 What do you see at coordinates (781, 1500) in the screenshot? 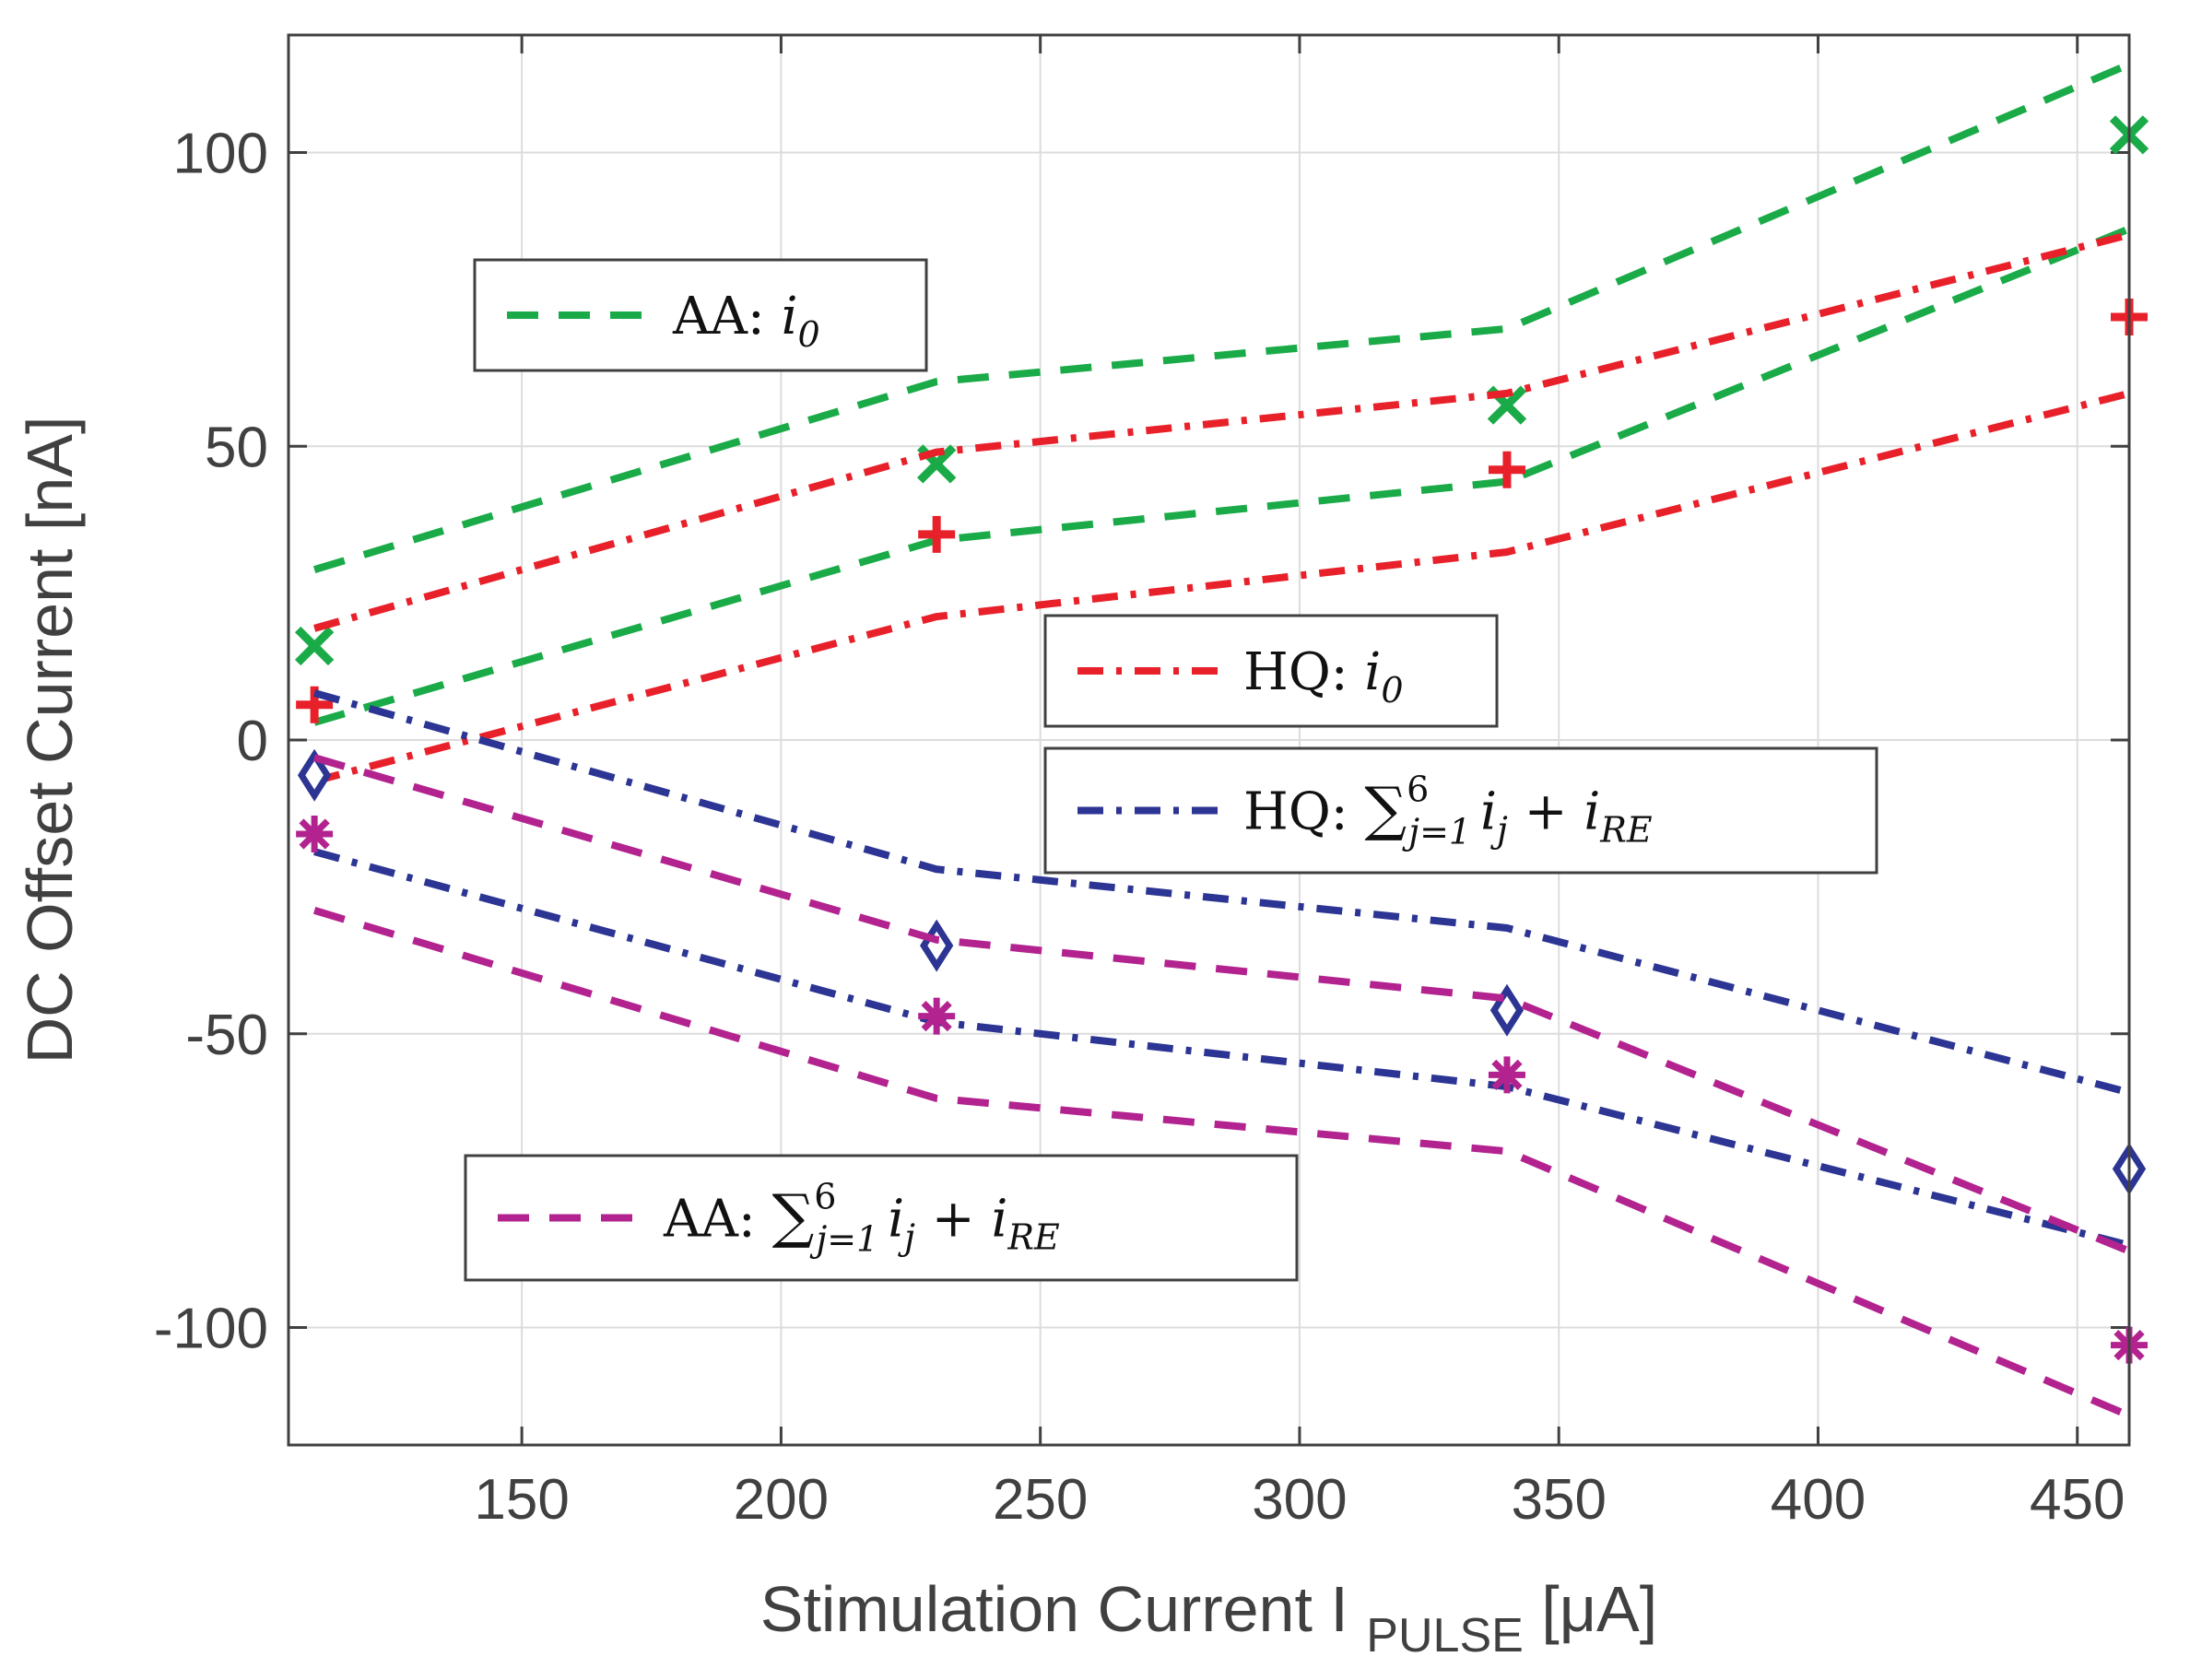
I see `x-tick-label: 200` at bounding box center [781, 1500].